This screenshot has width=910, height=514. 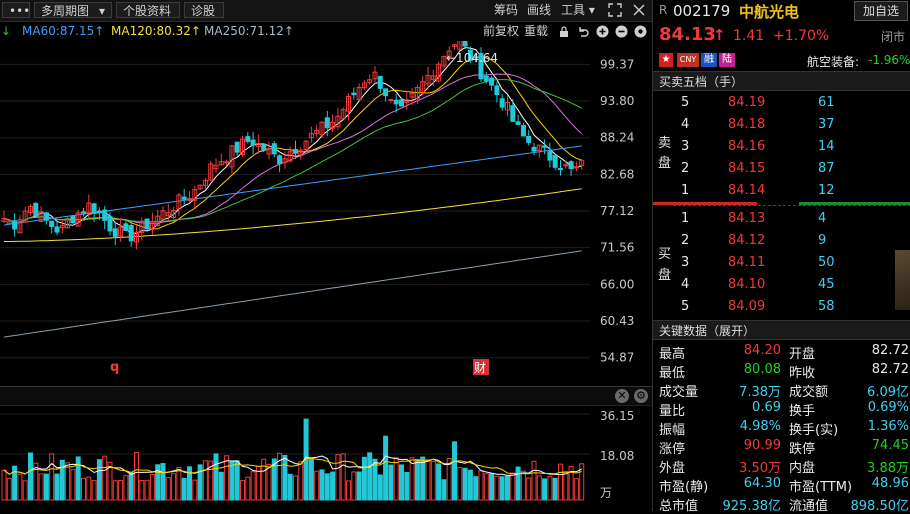 I want to click on fuquan-toggle: 前复权, so click(x=501, y=31).